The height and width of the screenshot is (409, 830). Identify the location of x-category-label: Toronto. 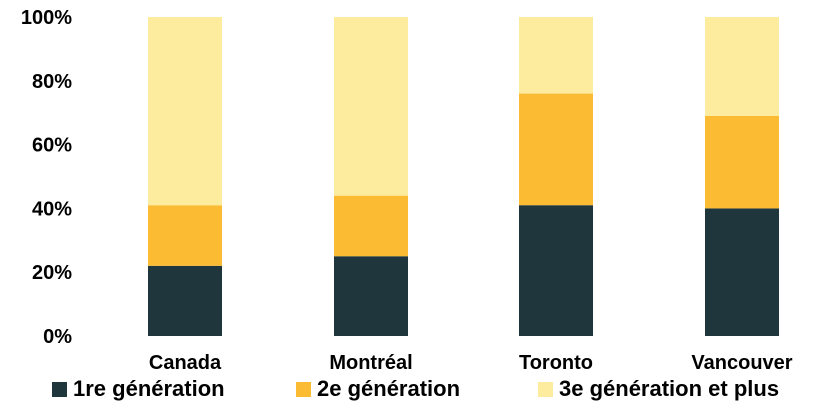
(556, 363).